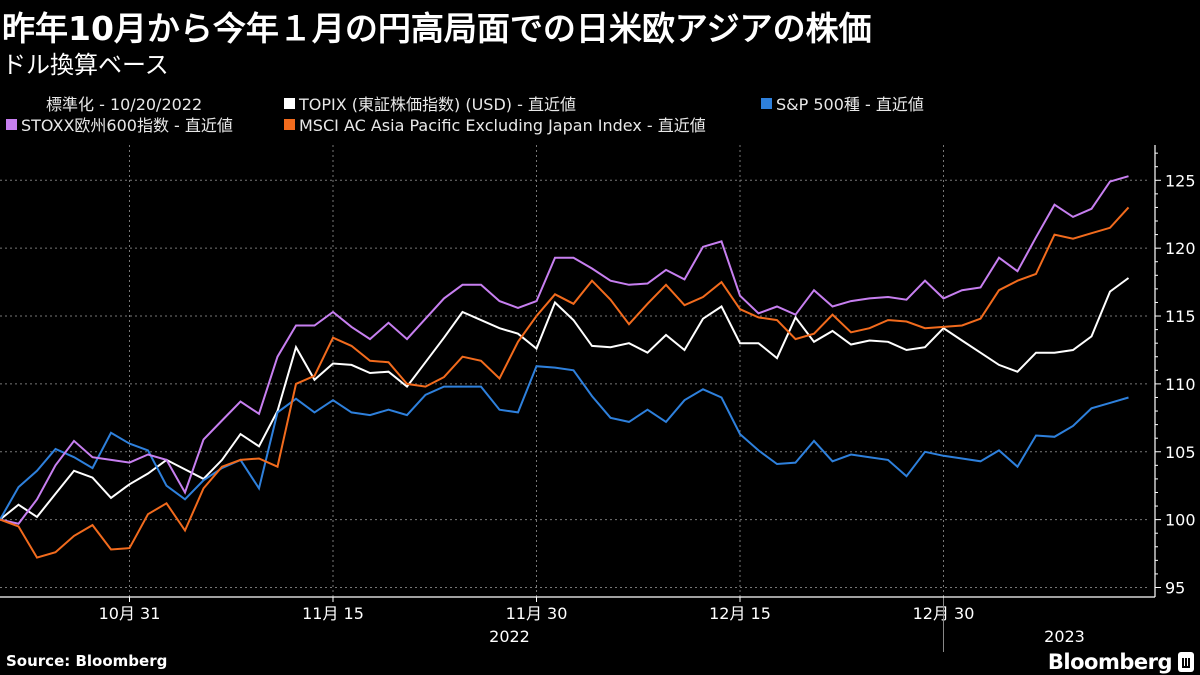  I want to click on source-note: Source: Bloomberg, so click(87, 661).